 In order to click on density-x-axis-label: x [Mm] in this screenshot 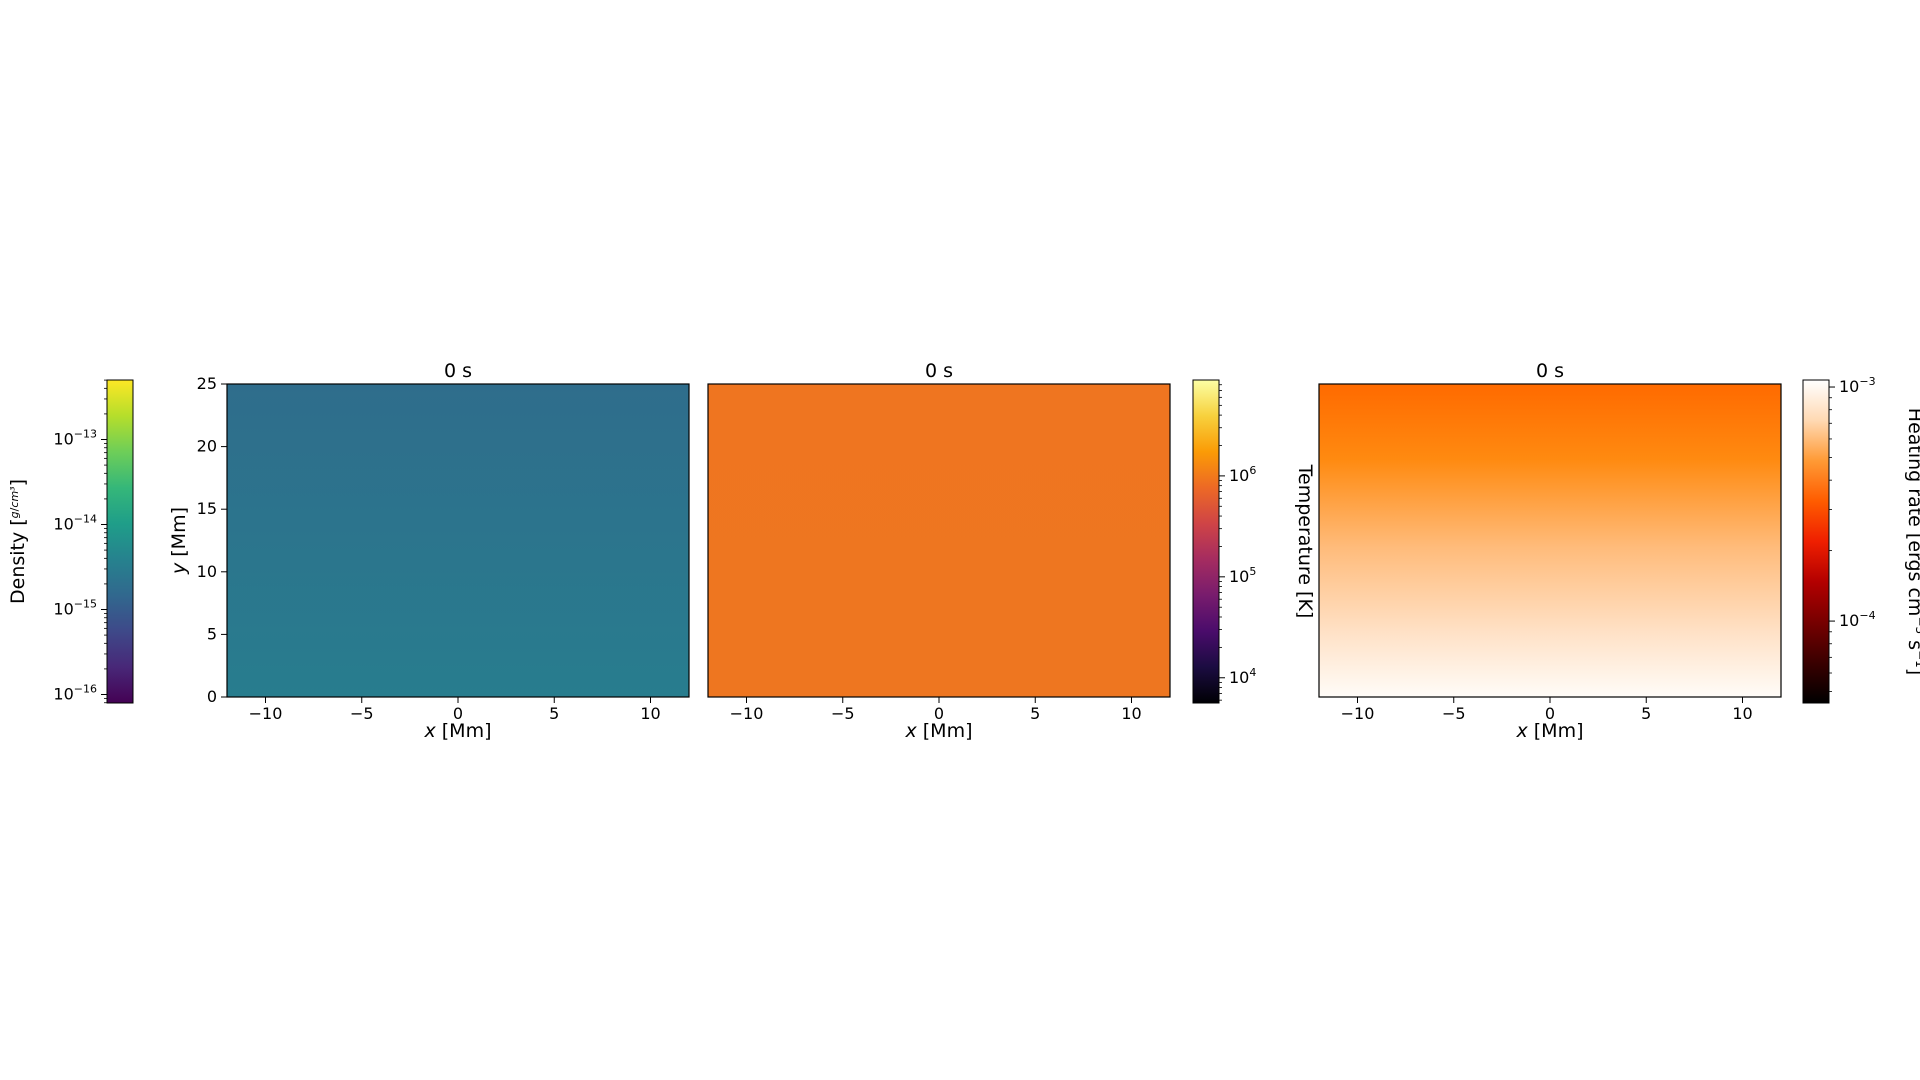, I will do `click(457, 731)`.